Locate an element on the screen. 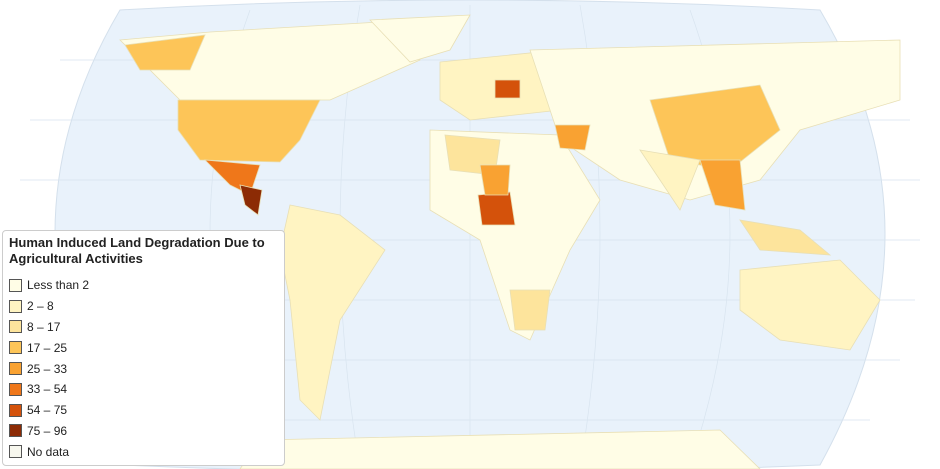  legend-item: No data is located at coordinates (143, 451).